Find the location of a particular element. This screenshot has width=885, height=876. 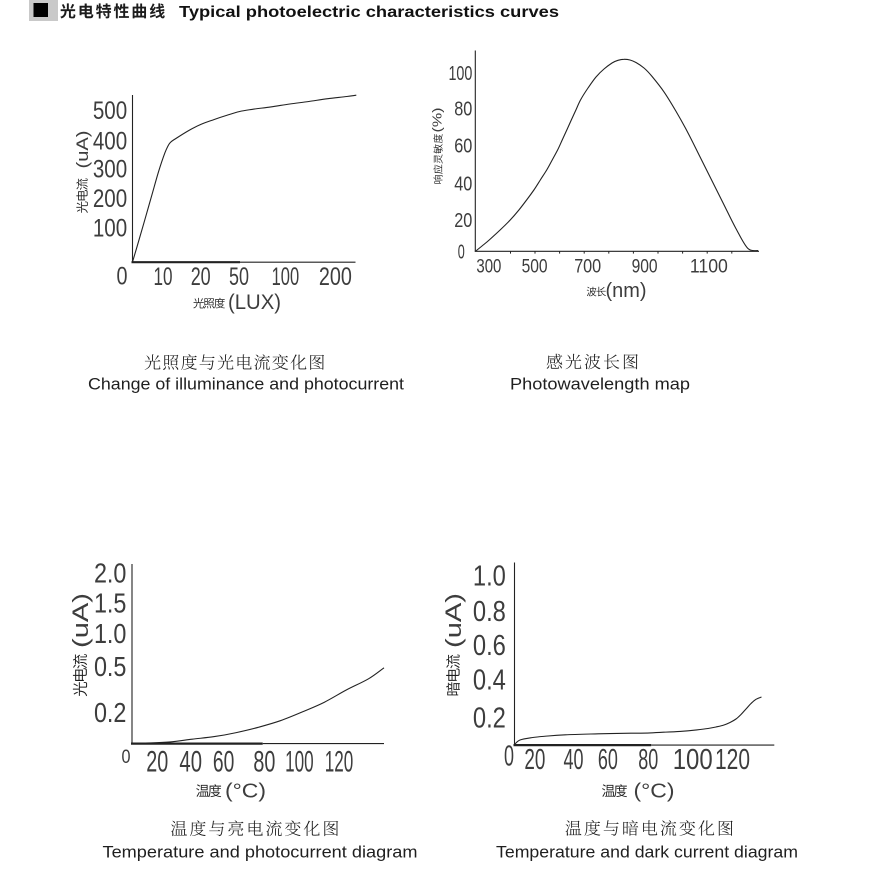

svg-text: 0.6 is located at coordinates (489, 646).